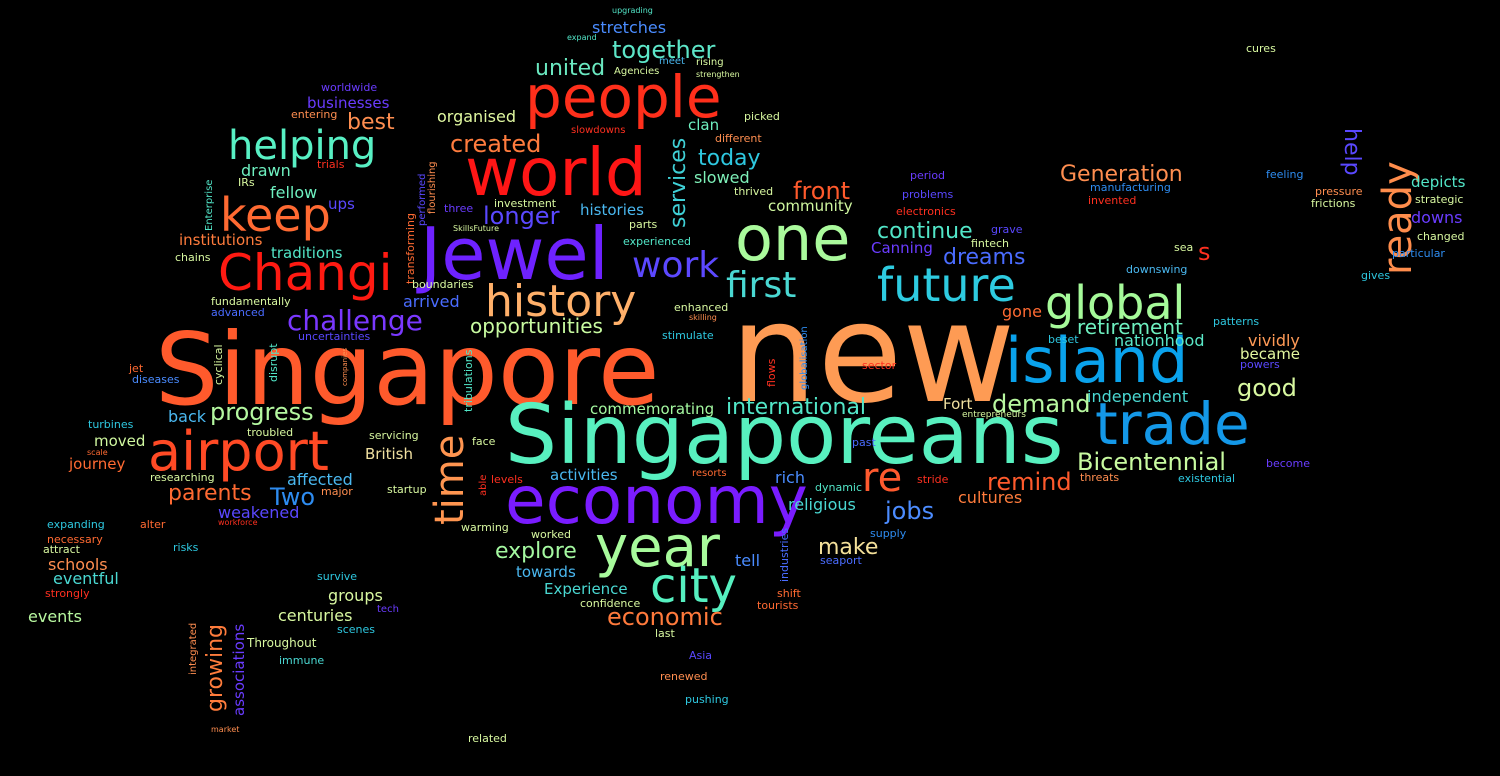 Image resolution: width=1500 pixels, height=776 pixels. I want to click on word-investment: investment, so click(525, 203).